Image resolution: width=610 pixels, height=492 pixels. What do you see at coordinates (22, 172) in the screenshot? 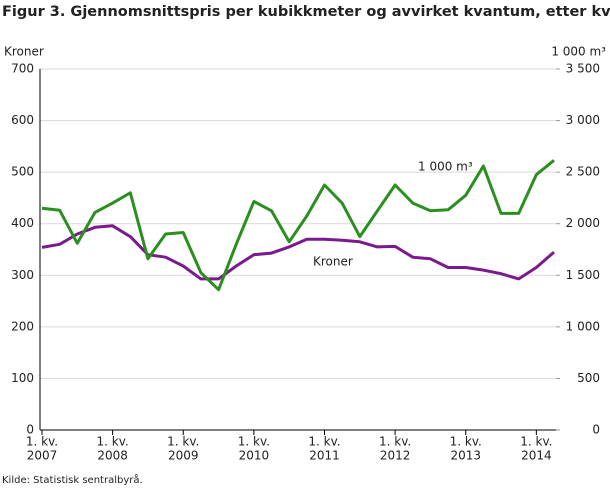
I see `y-tick-label: 500` at bounding box center [22, 172].